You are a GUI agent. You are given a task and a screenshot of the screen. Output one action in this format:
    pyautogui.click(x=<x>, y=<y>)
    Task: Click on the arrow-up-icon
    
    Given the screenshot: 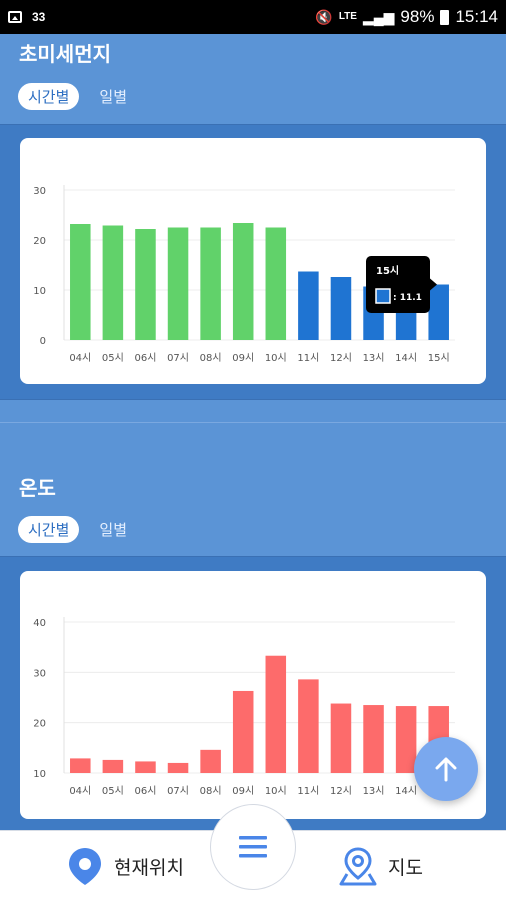 What is the action you would take?
    pyautogui.click(x=446, y=769)
    